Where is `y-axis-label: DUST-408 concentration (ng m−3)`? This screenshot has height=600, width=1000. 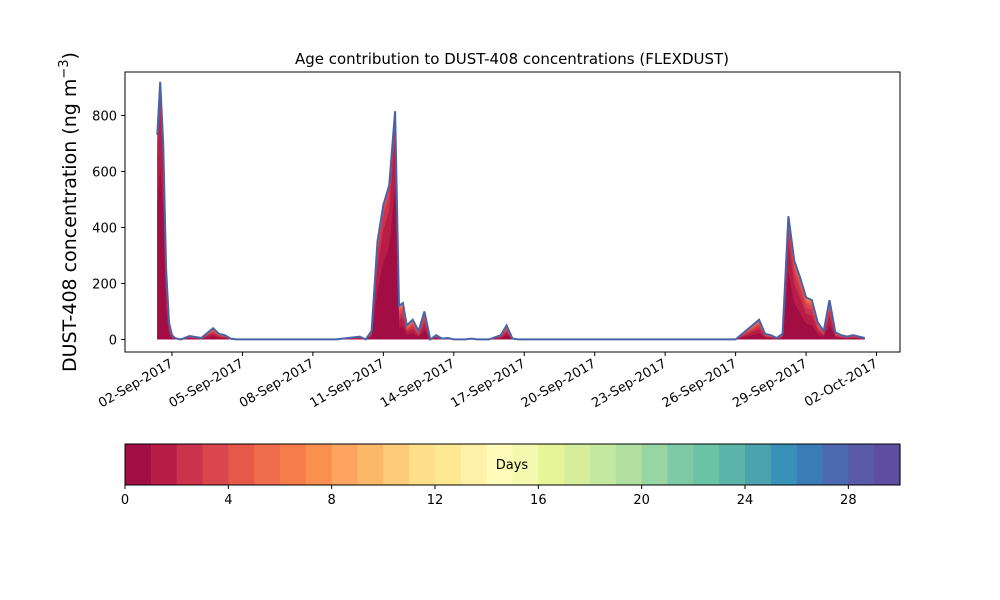
y-axis-label: DUST-408 concentration (ng m−3) is located at coordinates (69, 212).